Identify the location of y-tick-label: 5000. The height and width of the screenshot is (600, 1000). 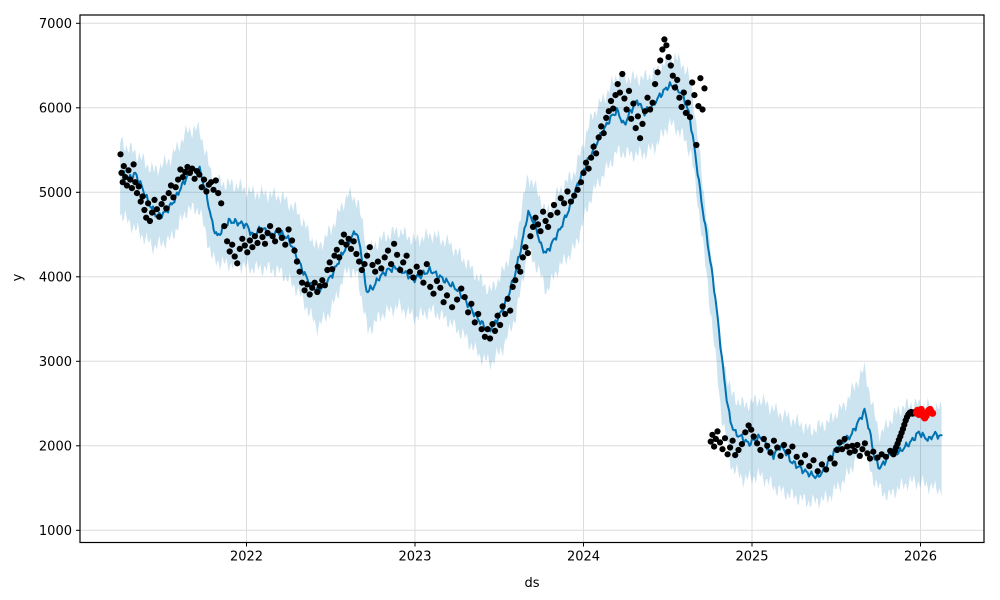
(55, 193).